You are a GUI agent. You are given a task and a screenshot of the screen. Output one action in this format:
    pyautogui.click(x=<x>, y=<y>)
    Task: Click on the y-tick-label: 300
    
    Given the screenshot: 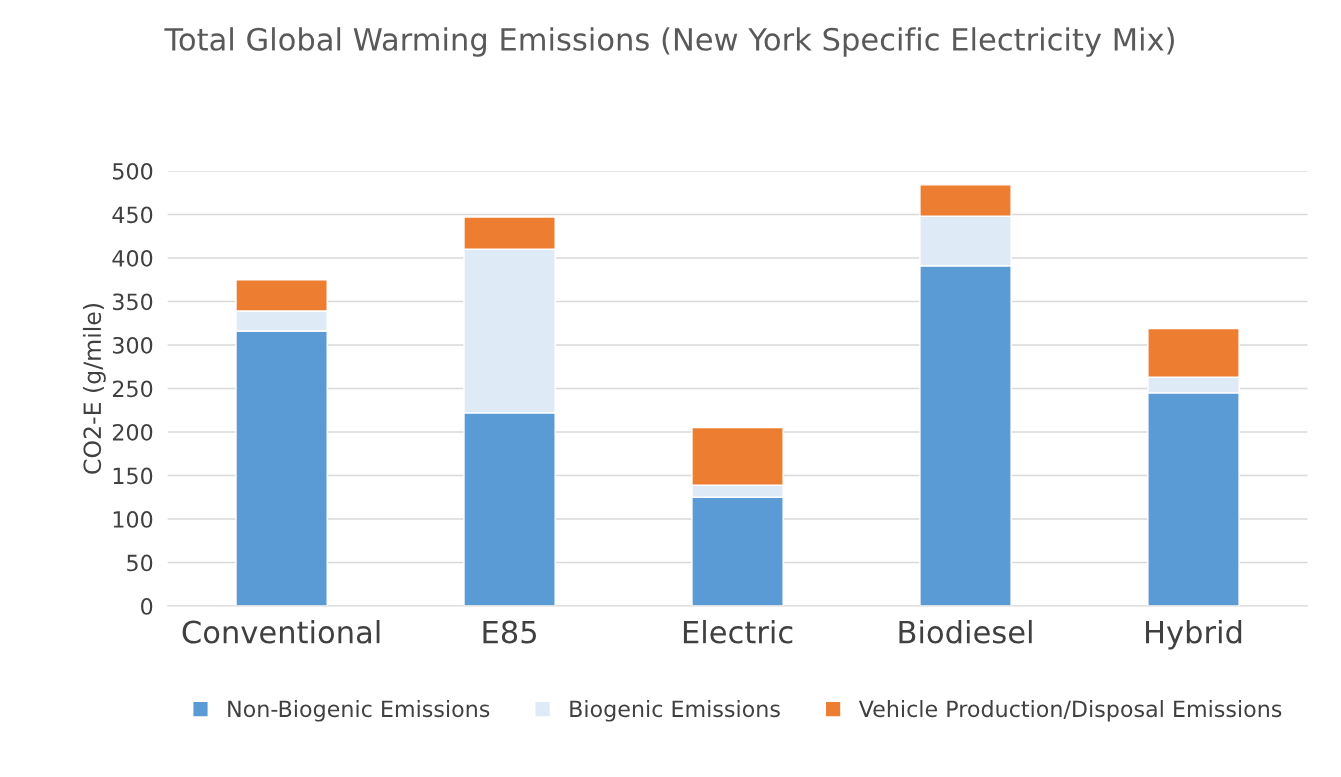 What is the action you would take?
    pyautogui.click(x=133, y=345)
    